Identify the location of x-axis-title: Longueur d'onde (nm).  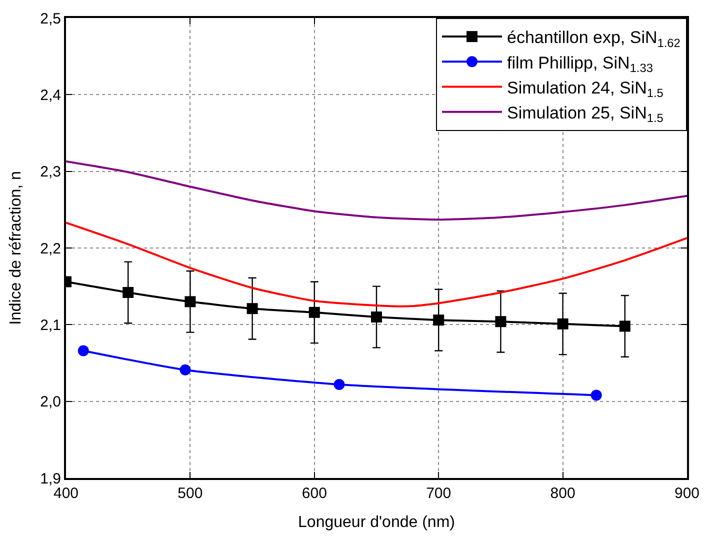
(376, 523).